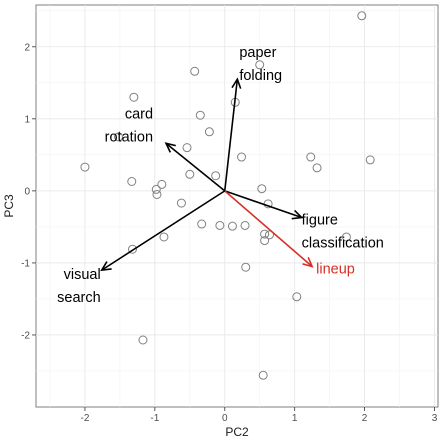 The height and width of the screenshot is (444, 440). Describe the element at coordinates (9, 206) in the screenshot. I see `y-axis-title: PC3` at that location.